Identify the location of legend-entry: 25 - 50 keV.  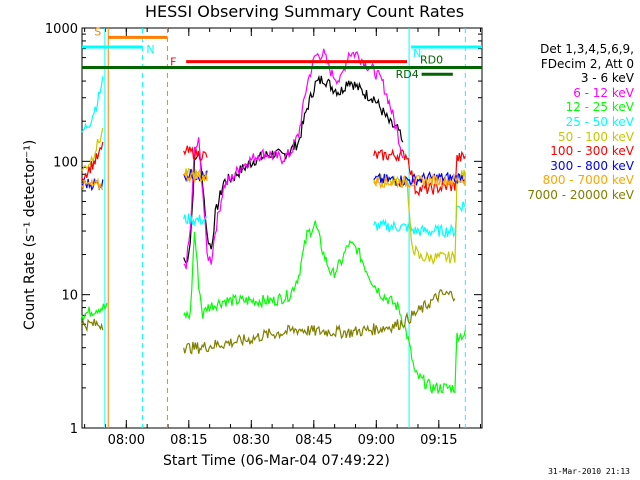
(599, 121).